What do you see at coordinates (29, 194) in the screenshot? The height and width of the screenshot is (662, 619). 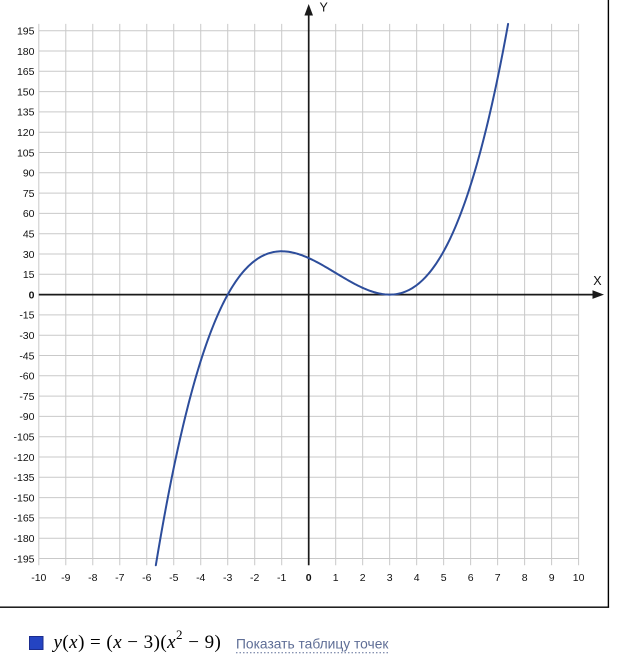 I see `svg-text: 75` at bounding box center [29, 194].